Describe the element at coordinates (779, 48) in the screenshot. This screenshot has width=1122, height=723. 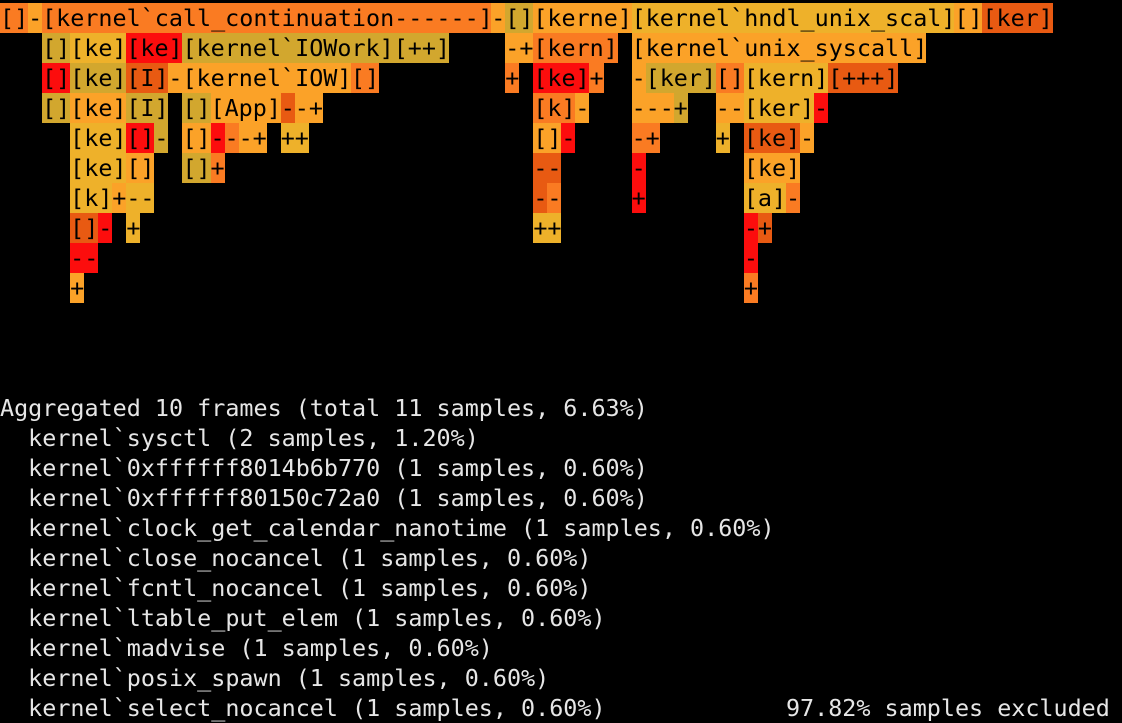
I see `flame-frame: [kernel`unix_syscall]` at that location.